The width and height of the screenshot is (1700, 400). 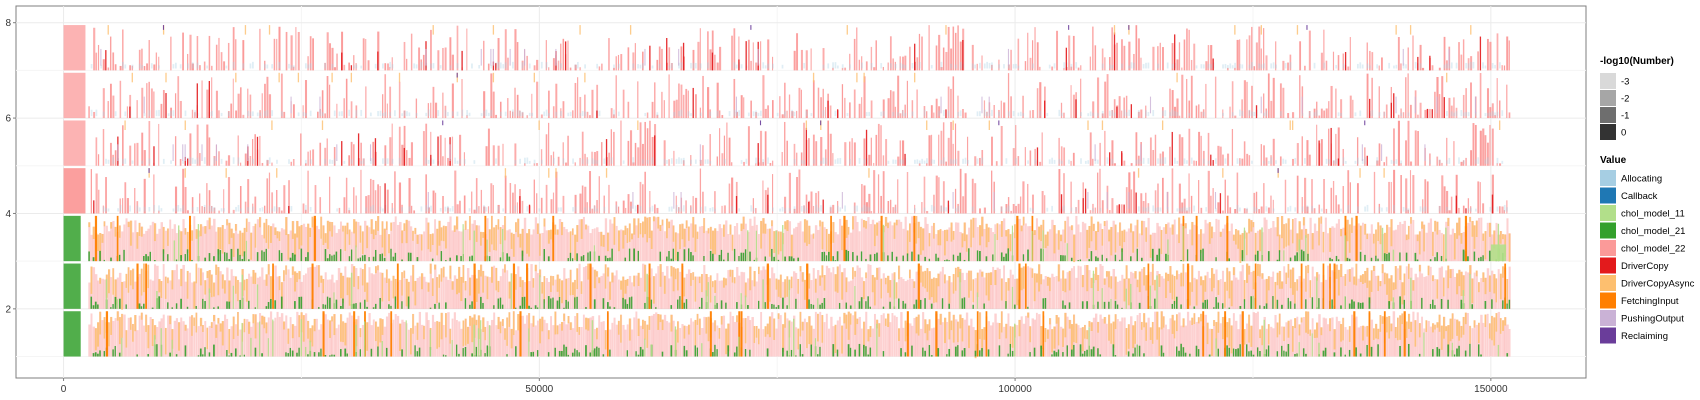 What do you see at coordinates (633, 200) in the screenshot?
I see `bar-pushing-output` at bounding box center [633, 200].